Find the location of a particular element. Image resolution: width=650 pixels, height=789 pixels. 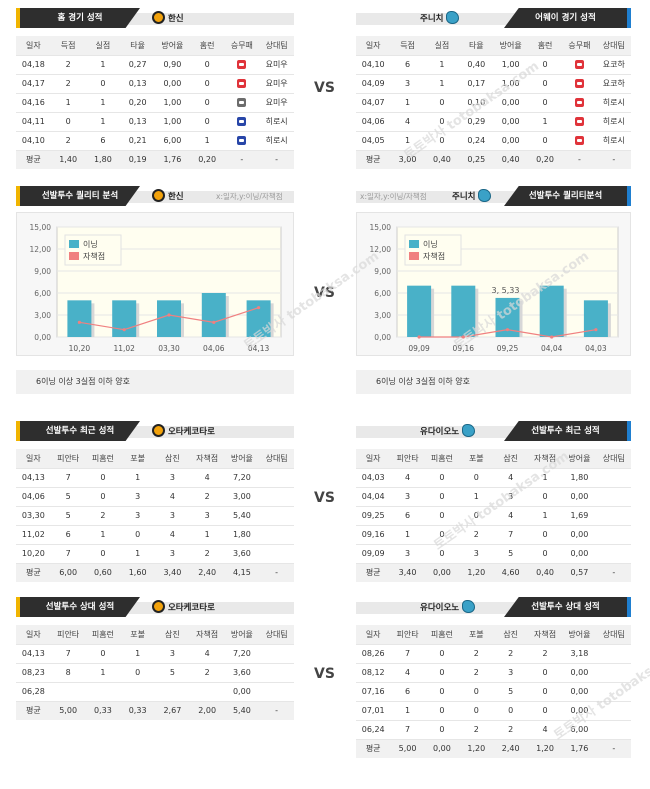

vs-label: VS is located at coordinates (324, 88).